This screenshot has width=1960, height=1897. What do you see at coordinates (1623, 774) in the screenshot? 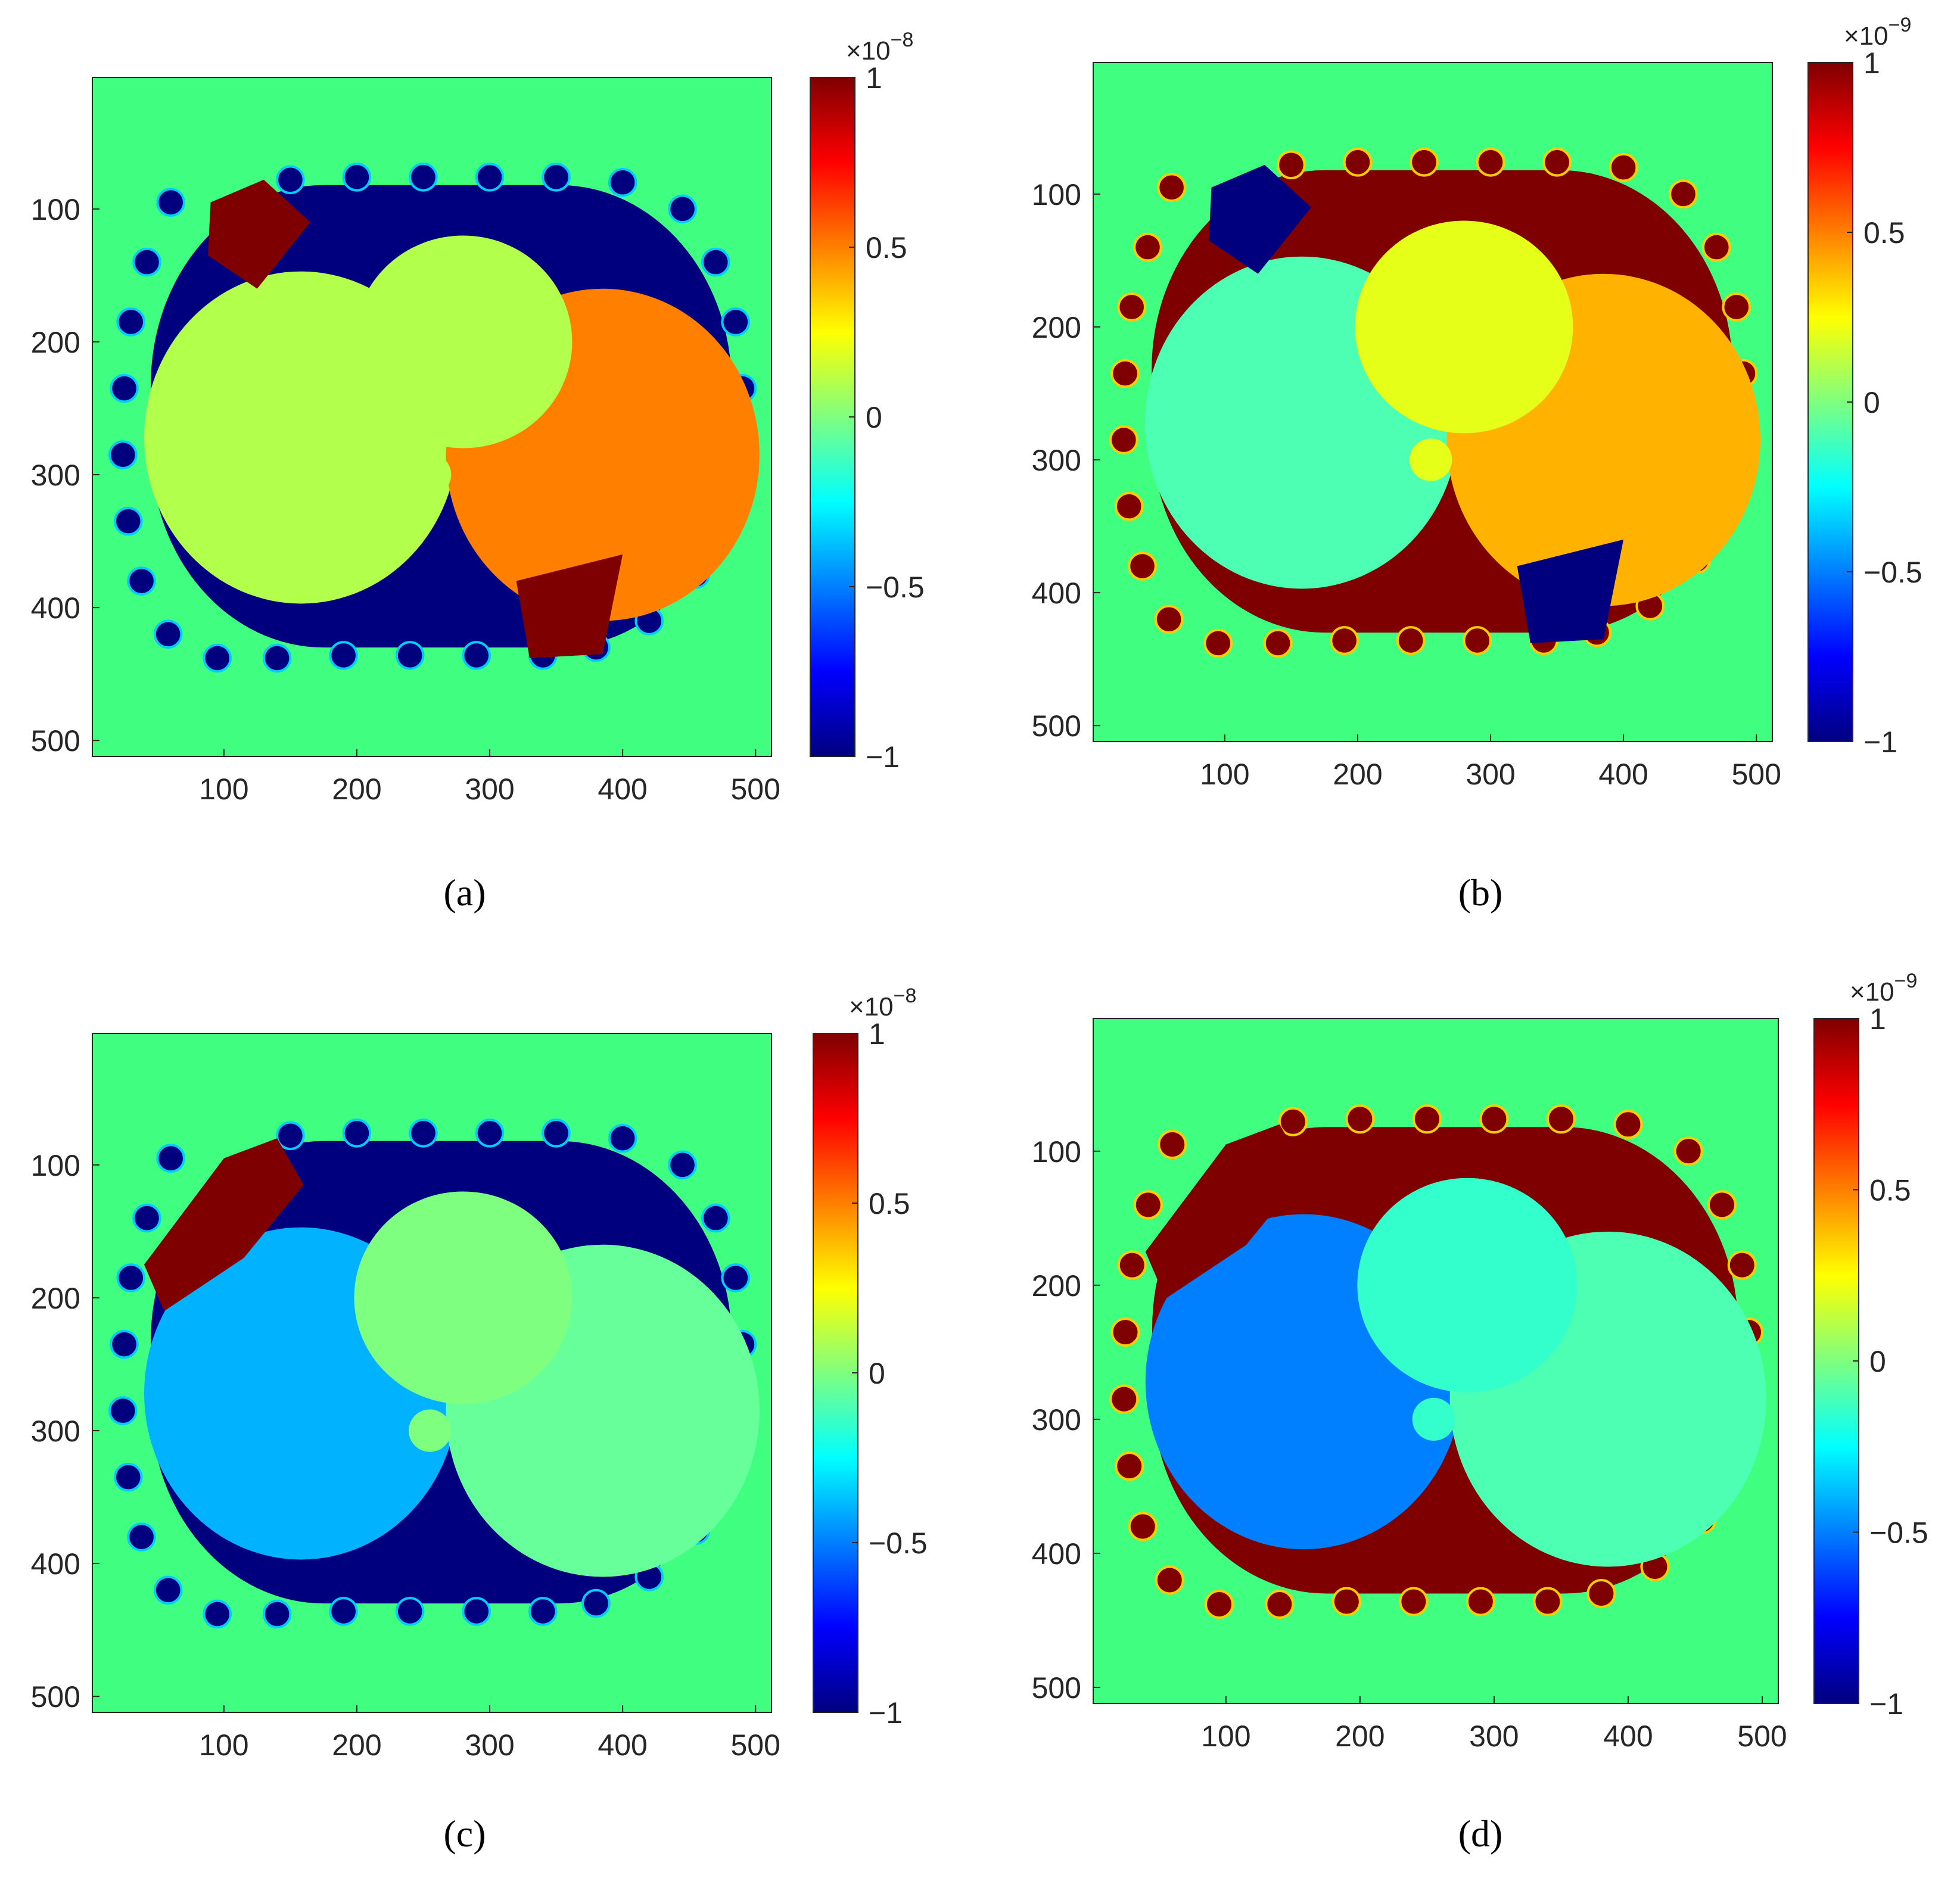
I see `x-tick-label: 400` at bounding box center [1623, 774].